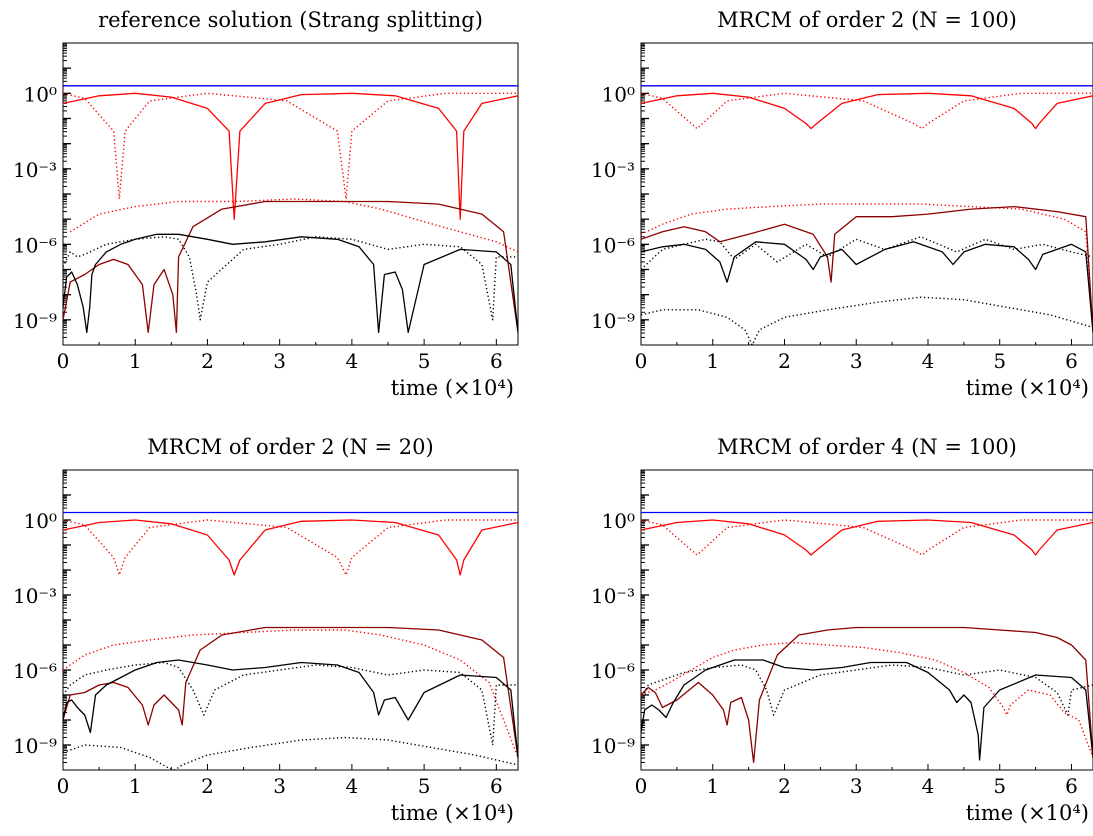 The height and width of the screenshot is (836, 1093). I want to click on chart-title: reference solution (Strang splitting), so click(290, 20).